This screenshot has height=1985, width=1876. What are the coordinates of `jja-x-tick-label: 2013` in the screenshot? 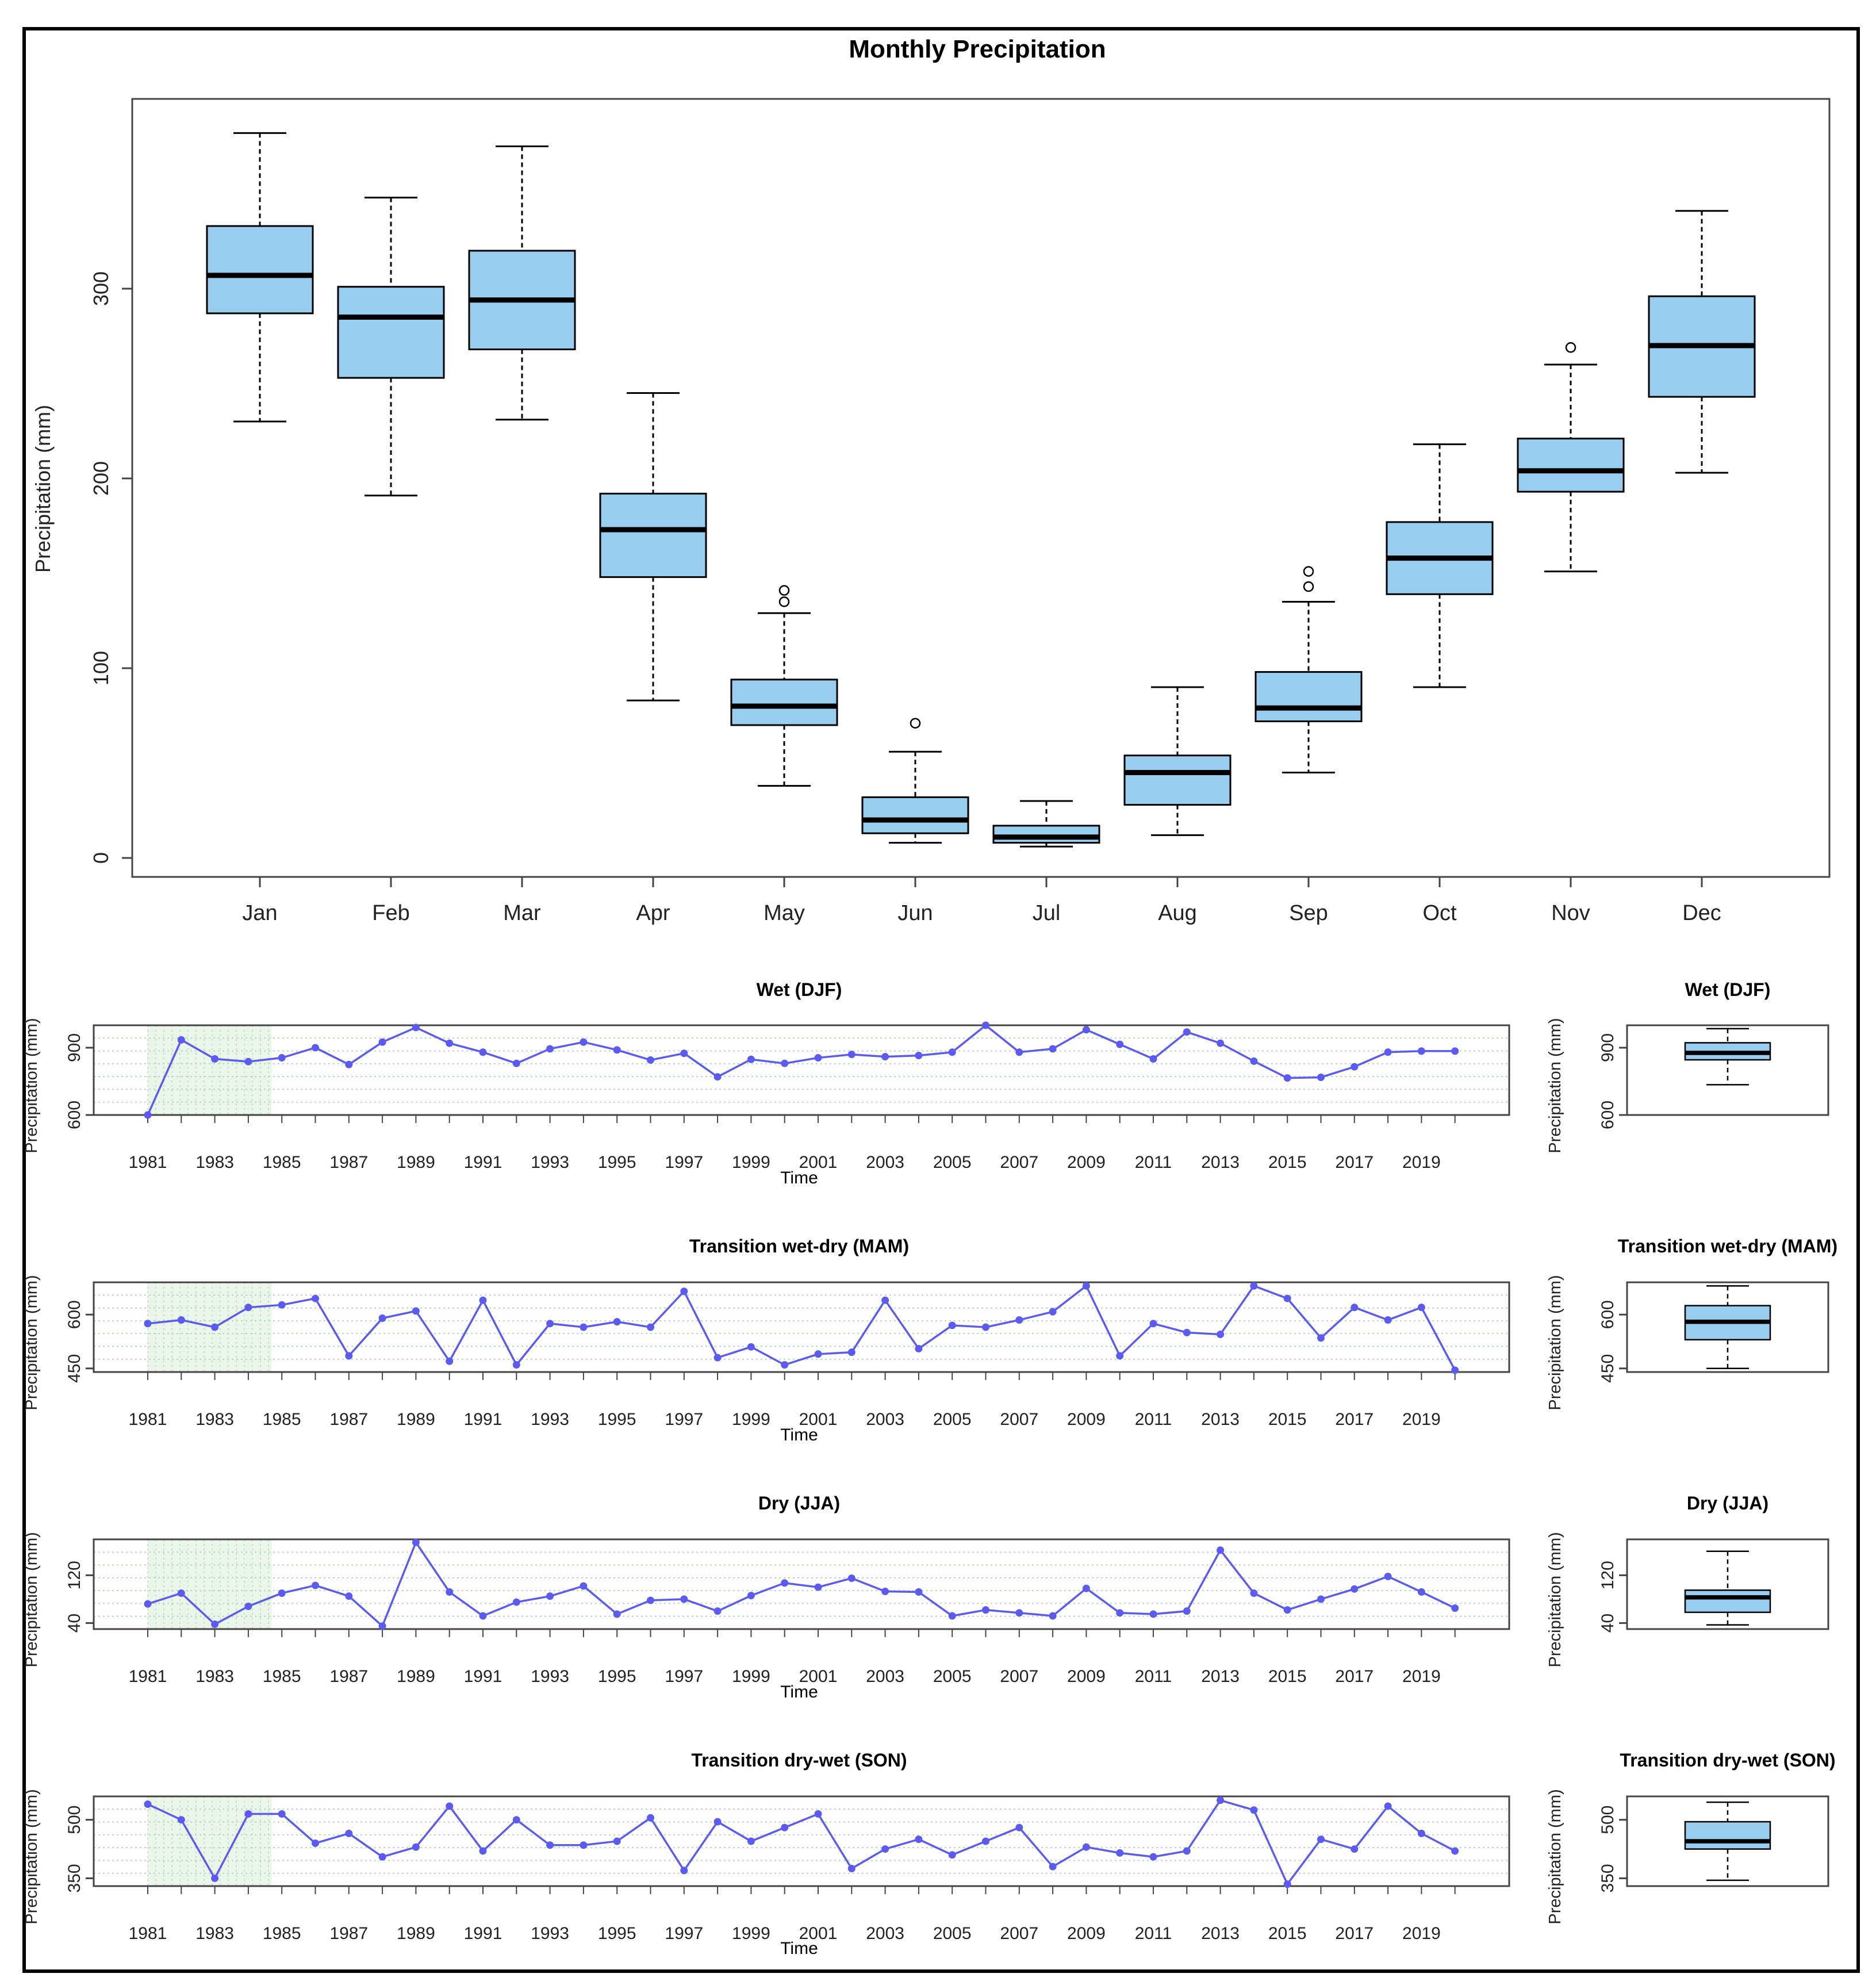 It's located at (1220, 1676).